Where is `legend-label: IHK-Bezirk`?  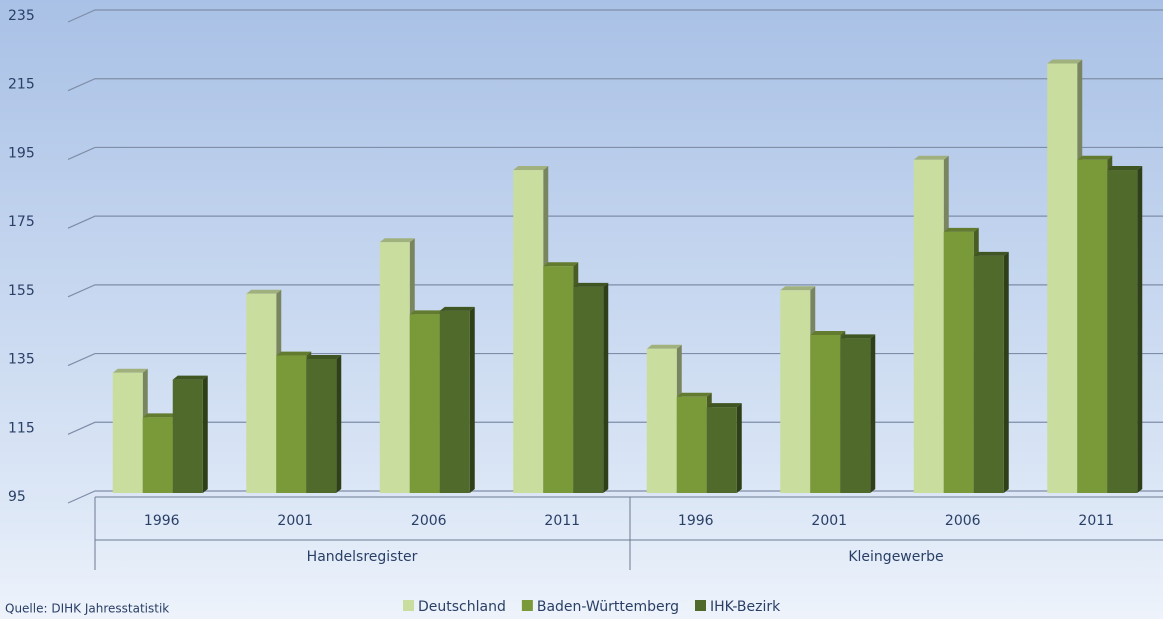
legend-label: IHK-Bezirk is located at coordinates (745, 607).